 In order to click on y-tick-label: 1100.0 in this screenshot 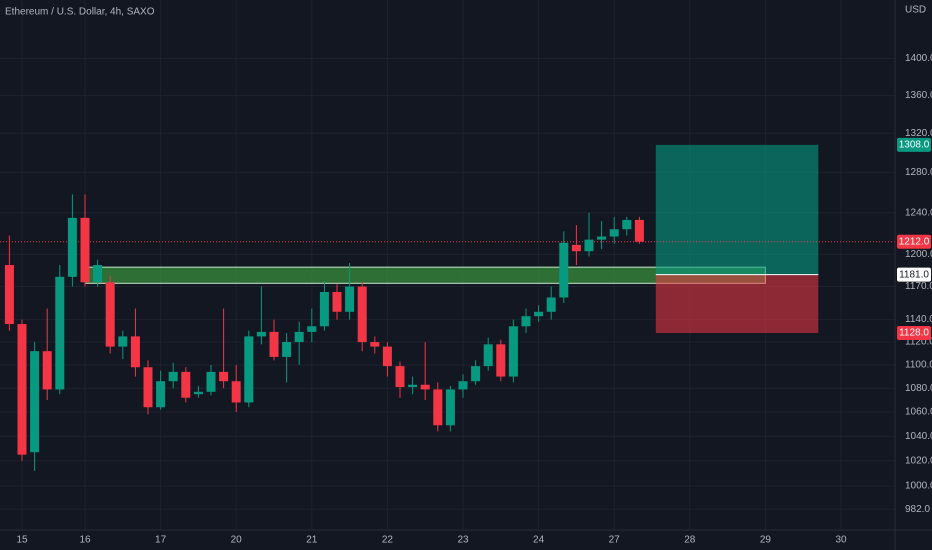, I will do `click(918, 365)`.